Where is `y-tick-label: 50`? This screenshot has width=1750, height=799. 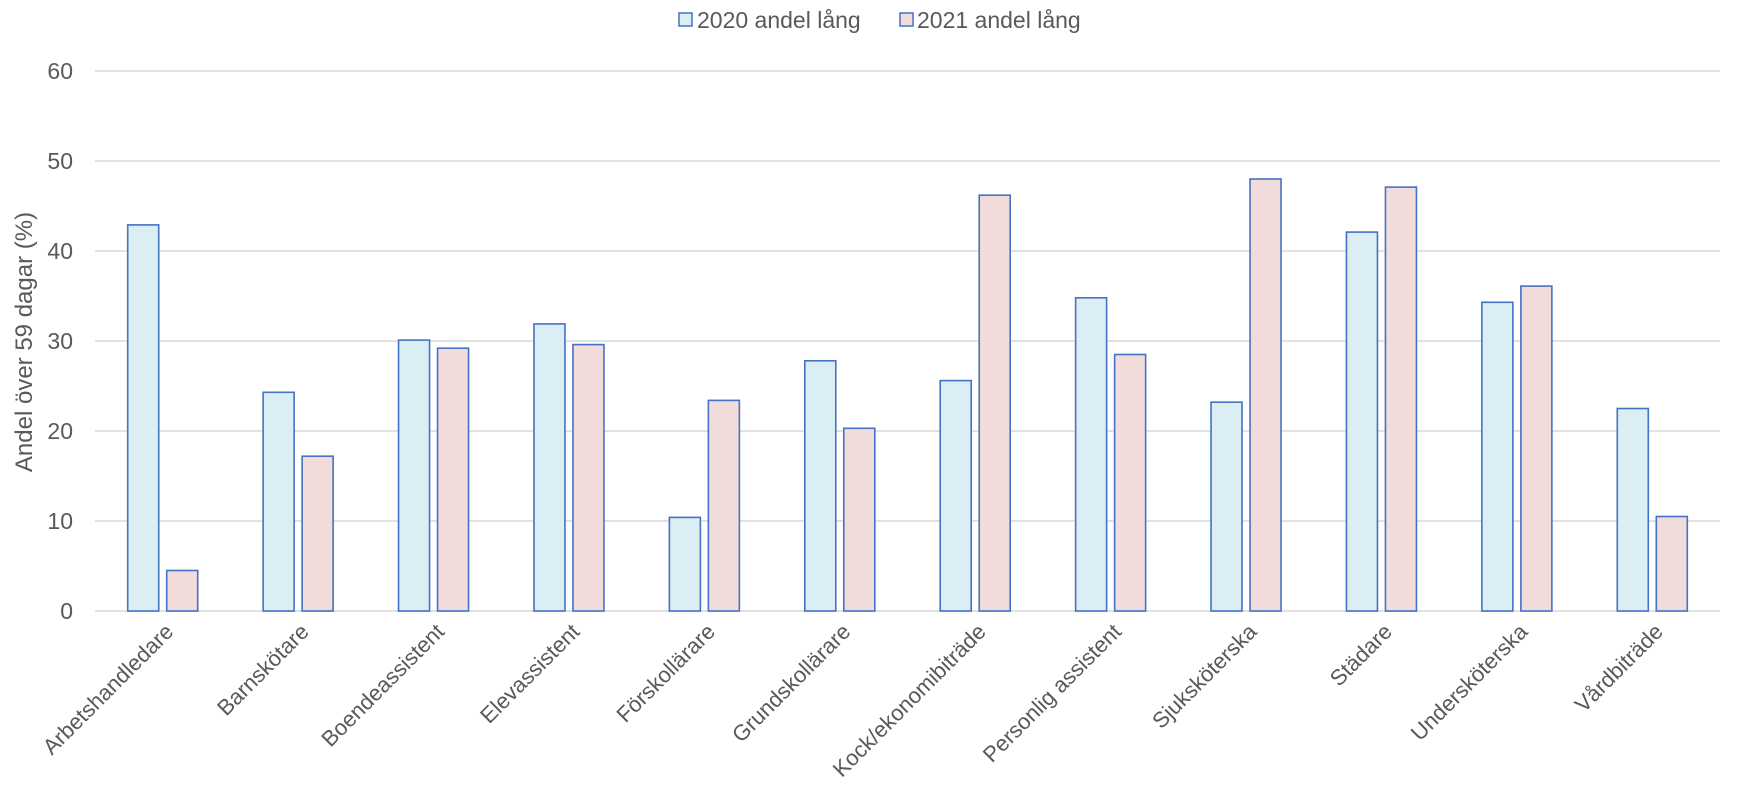 y-tick-label: 50 is located at coordinates (60, 161).